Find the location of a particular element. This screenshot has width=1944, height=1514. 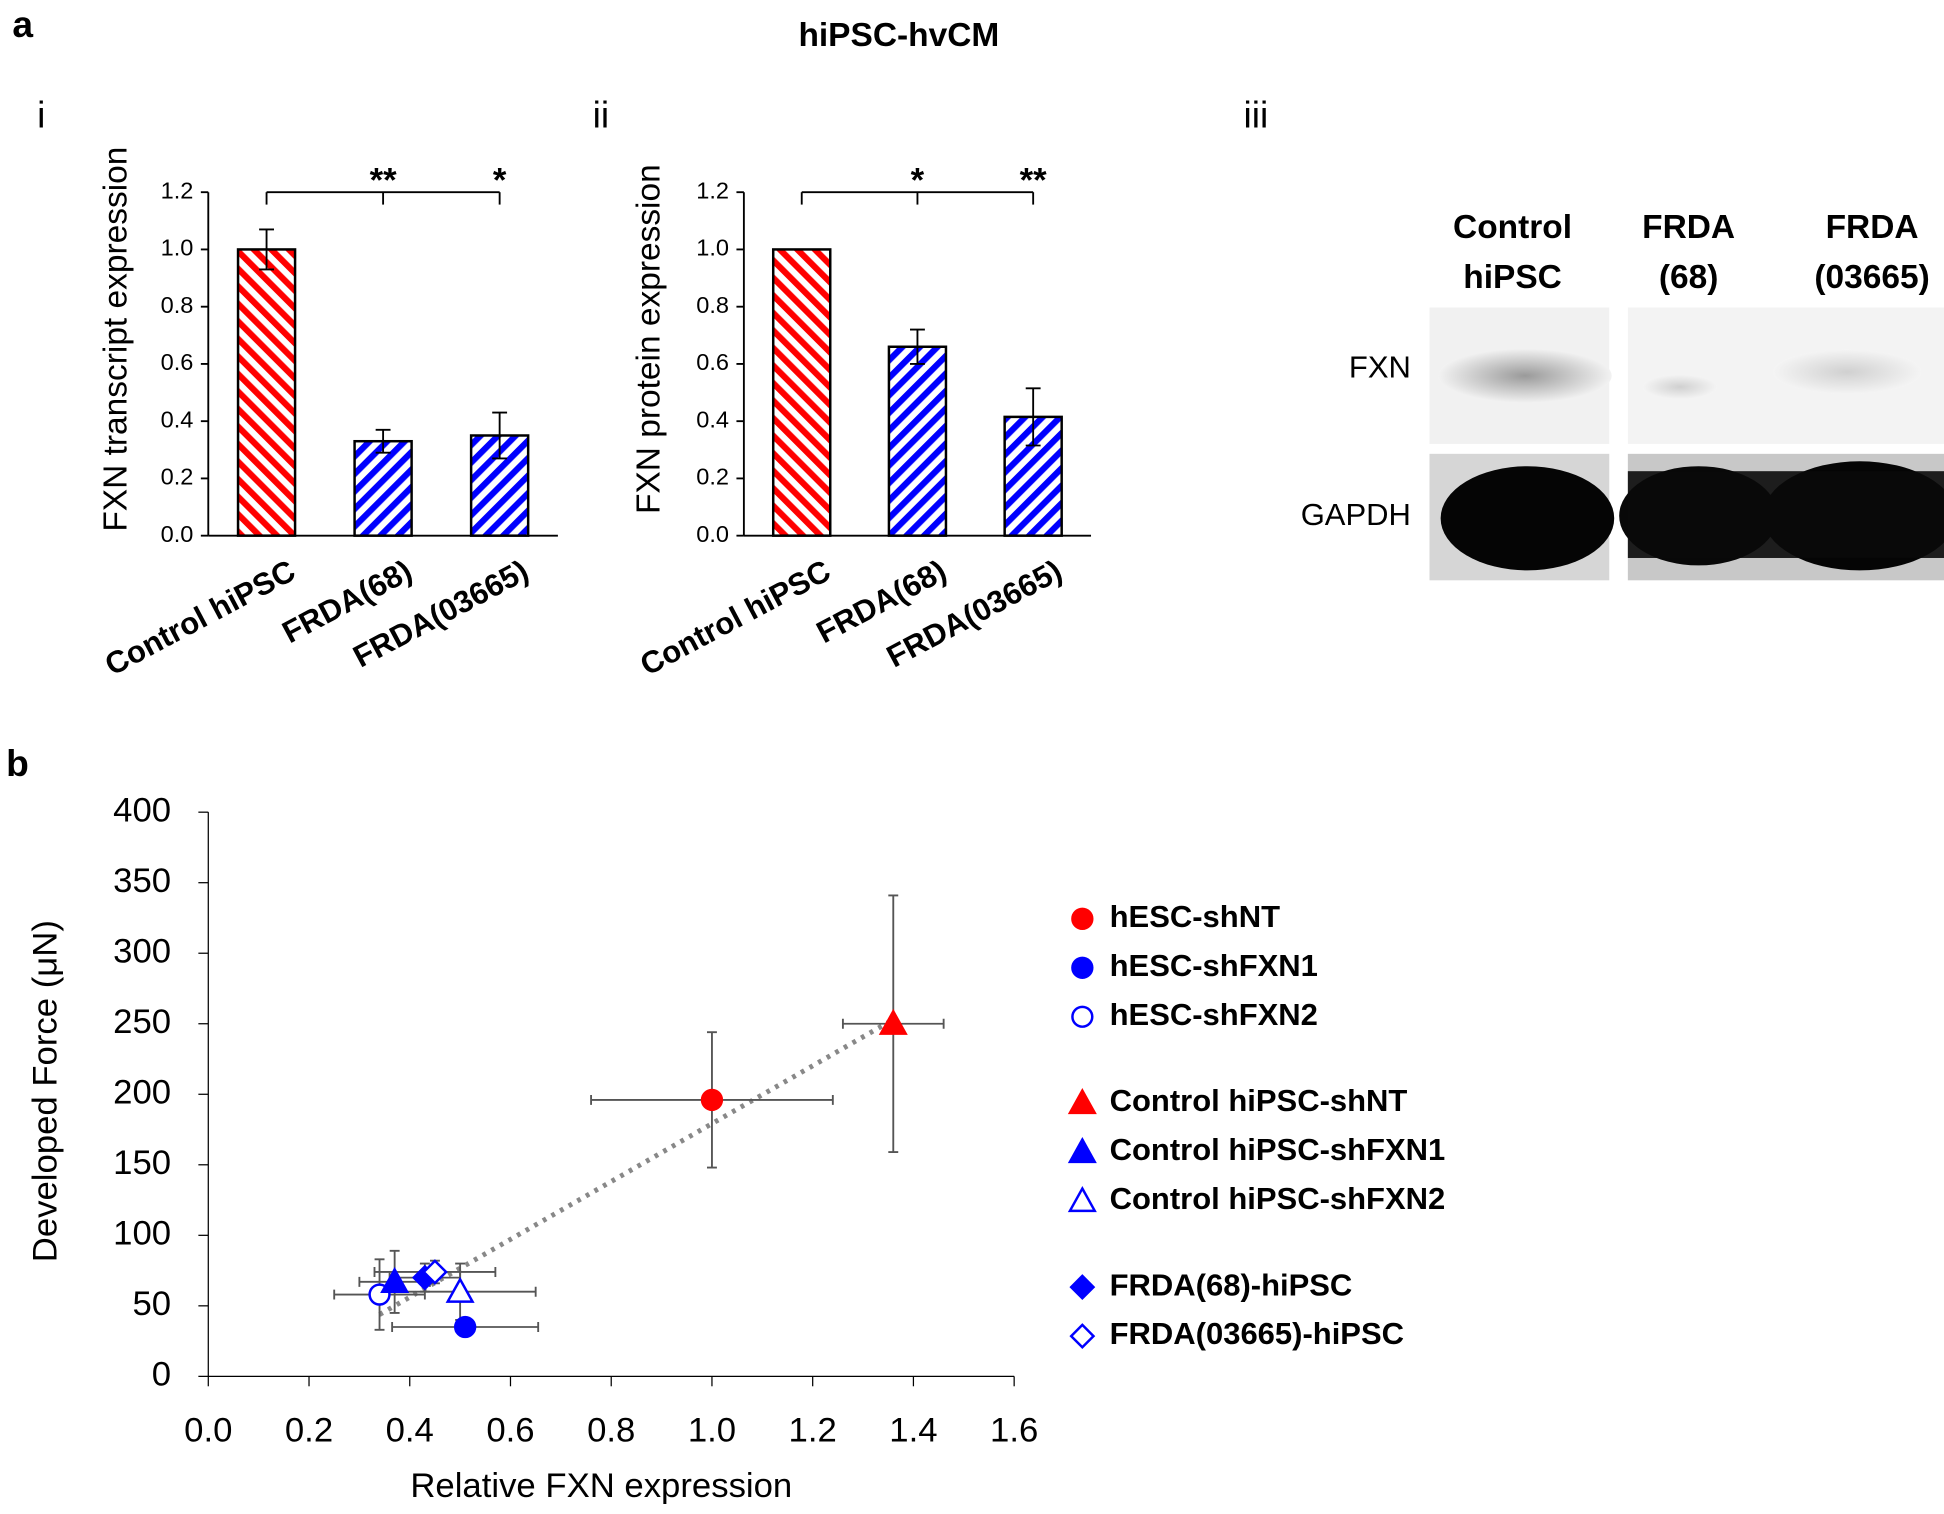

legend-label: Control hiPSC-shFXN2 is located at coordinates (1278, 1198).